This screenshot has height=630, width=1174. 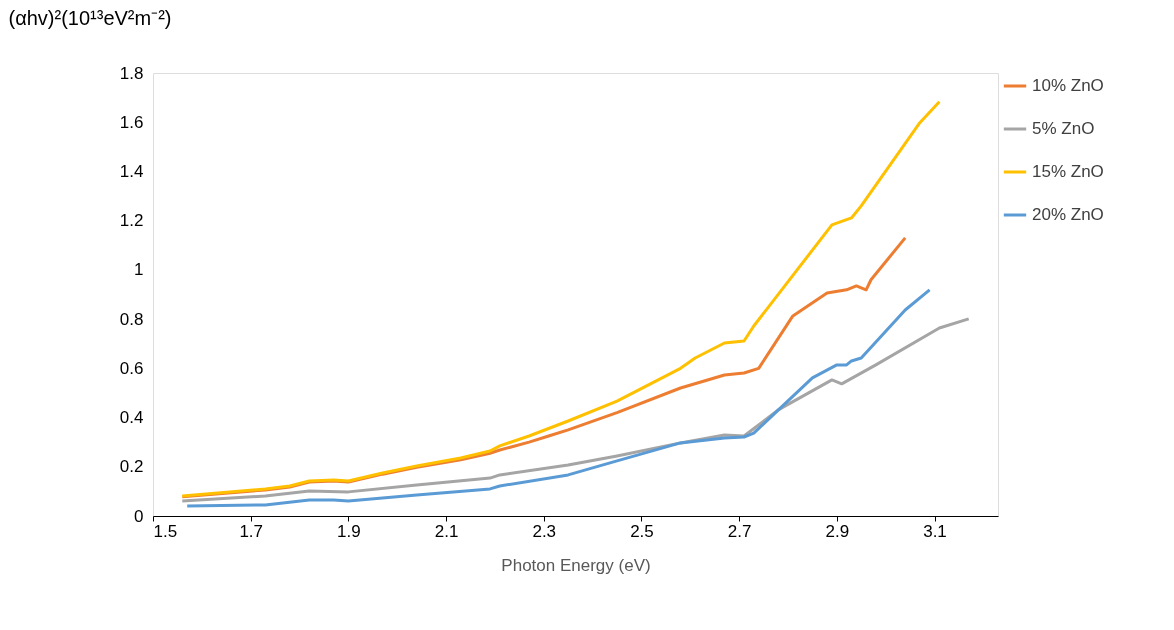 What do you see at coordinates (642, 531) in the screenshot?
I see `x-tick-label: 2.5` at bounding box center [642, 531].